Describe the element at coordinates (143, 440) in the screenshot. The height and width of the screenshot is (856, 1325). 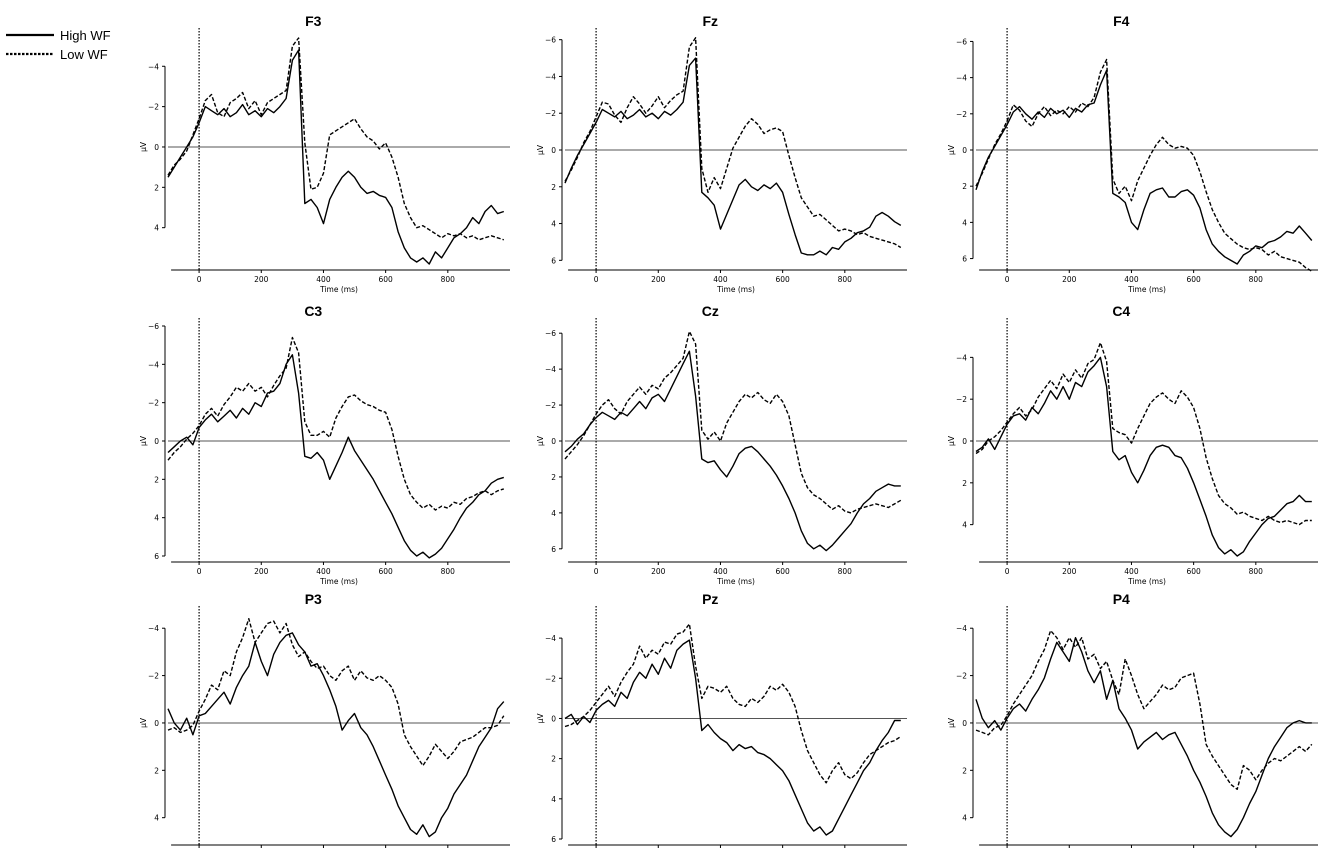
I see `y-axis-label-c3: µV` at that location.